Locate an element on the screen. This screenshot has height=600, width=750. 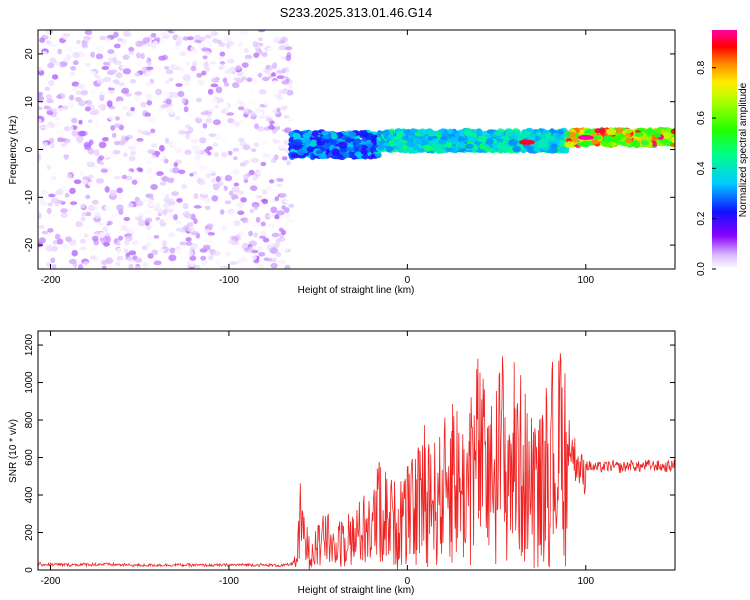
snr-y-tick-label-4: 800 is located at coordinates (29, 419).